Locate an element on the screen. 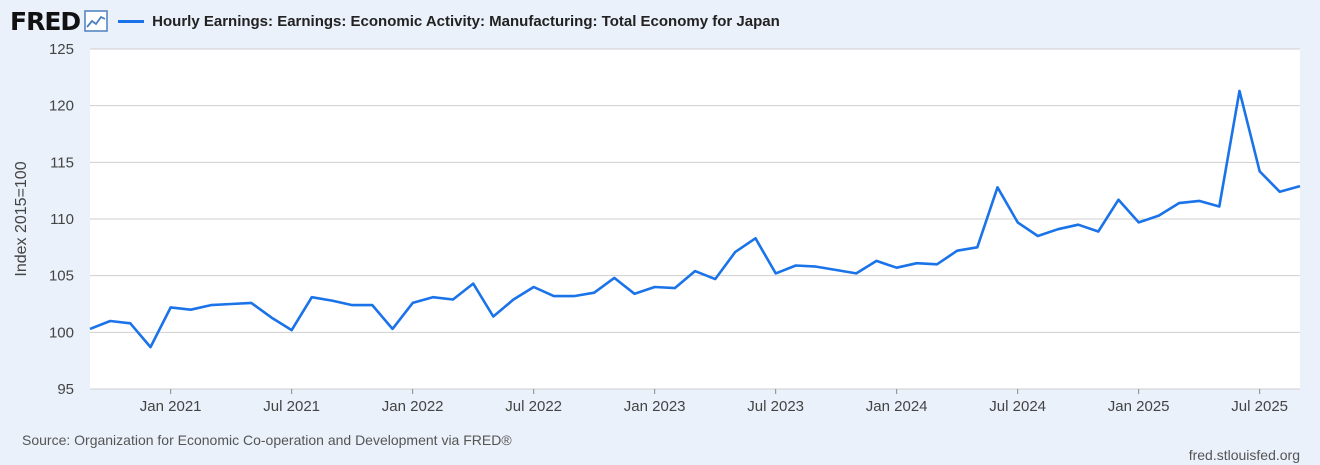  x-tick-label: Jan 2023 is located at coordinates (655, 406).